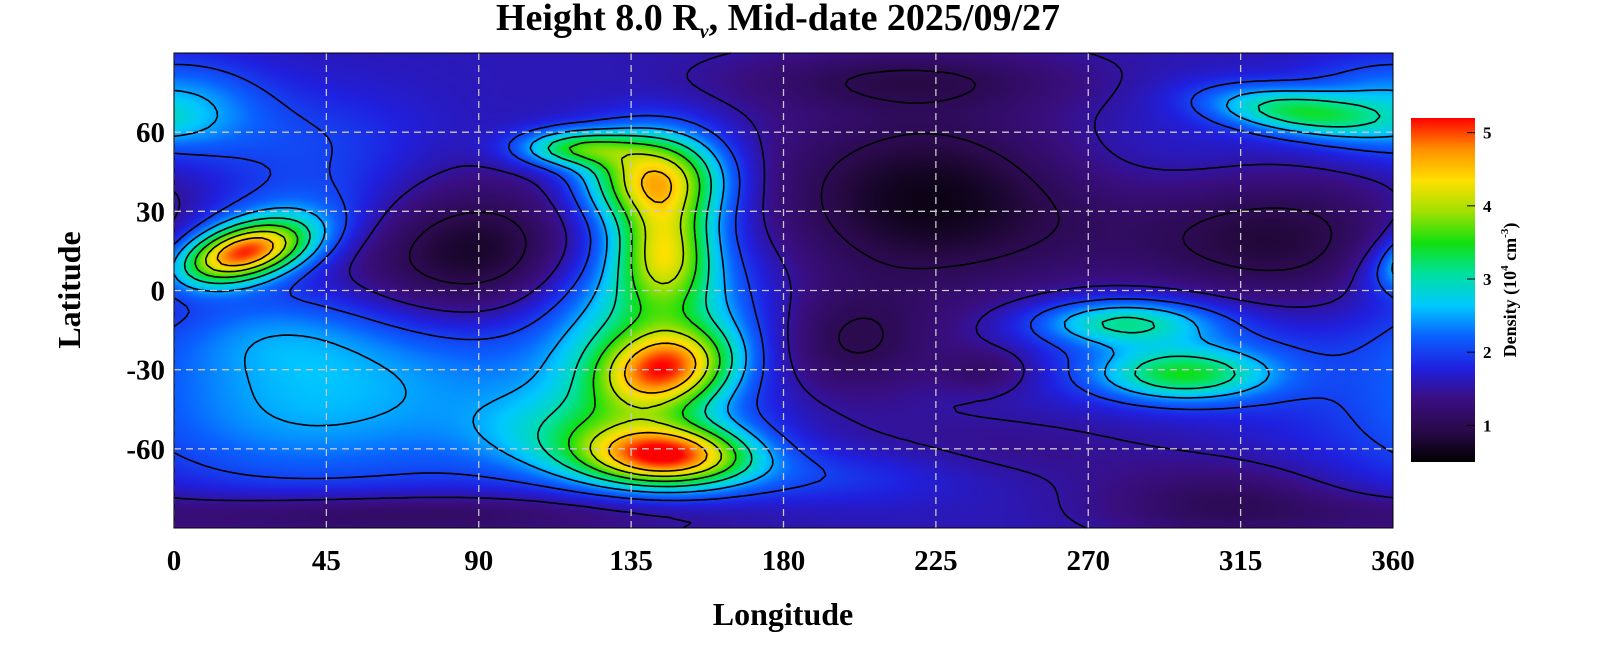 This screenshot has height=660, width=1600. What do you see at coordinates (145, 371) in the screenshot?
I see `y-tick-label: -30` at bounding box center [145, 371].